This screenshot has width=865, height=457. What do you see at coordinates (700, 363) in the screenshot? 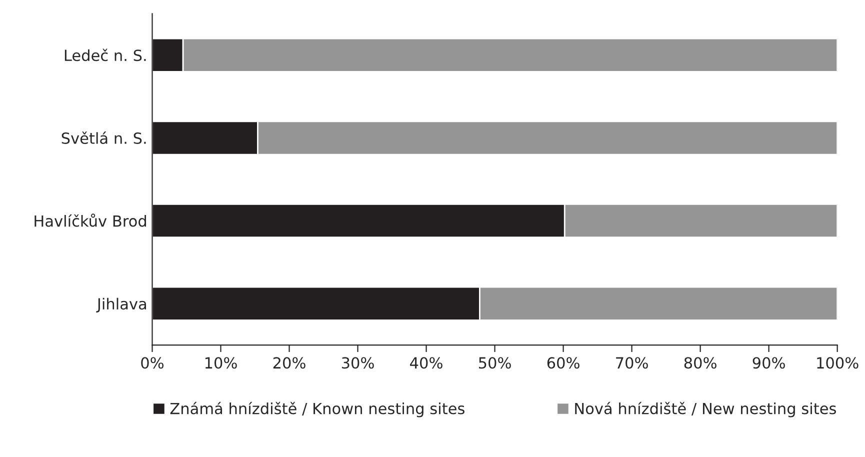
I see `x-tick-label: 80%` at bounding box center [700, 363].